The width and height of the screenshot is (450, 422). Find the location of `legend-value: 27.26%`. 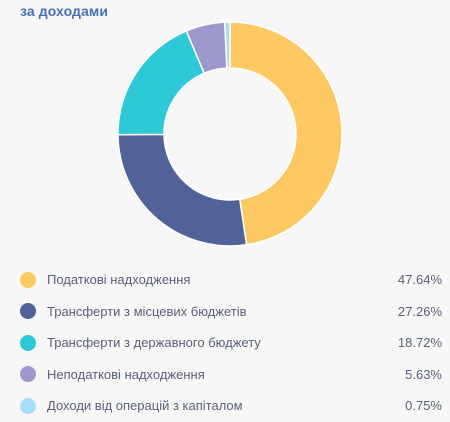

legend-value: 27.26% is located at coordinates (419, 311).